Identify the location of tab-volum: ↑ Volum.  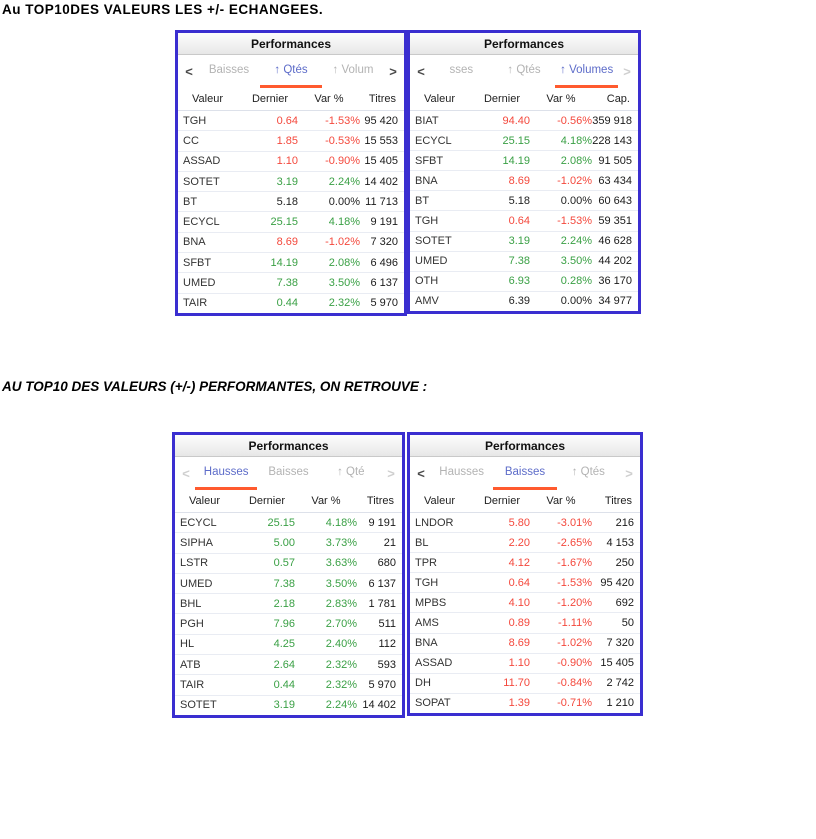
(353, 70).